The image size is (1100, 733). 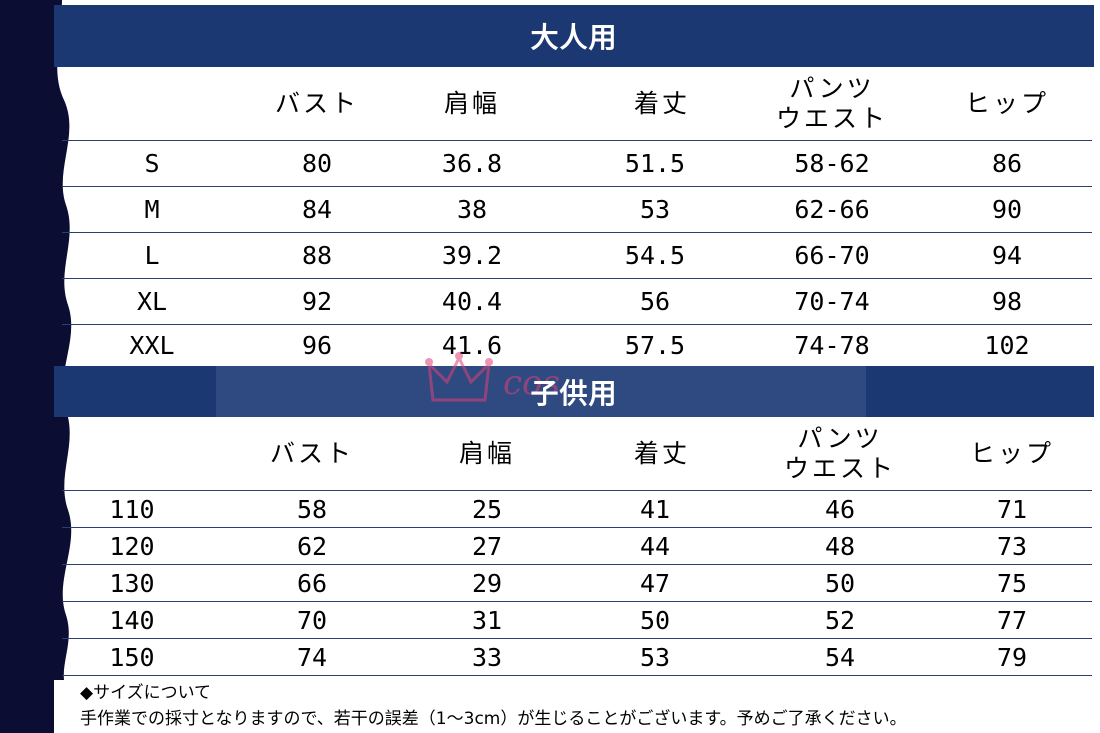 What do you see at coordinates (472, 209) in the screenshot?
I see `shoulder-value: 38` at bounding box center [472, 209].